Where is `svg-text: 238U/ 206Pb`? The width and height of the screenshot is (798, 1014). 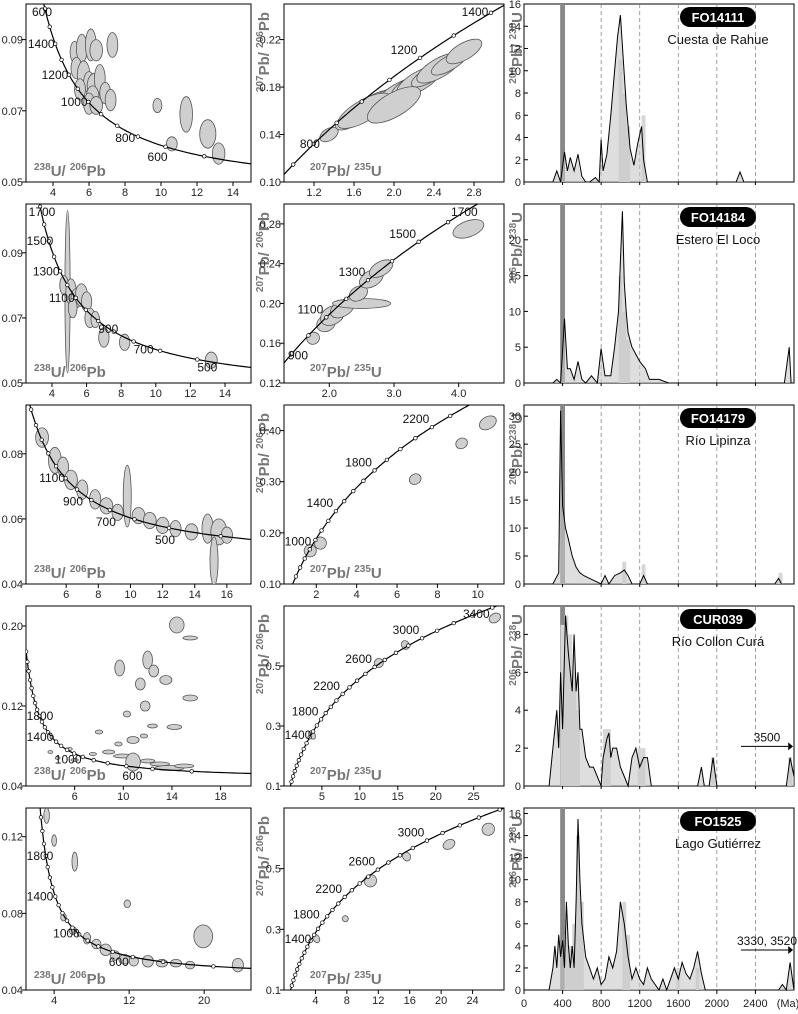 svg-text: 238U/ 206Pb is located at coordinates (70, 171).